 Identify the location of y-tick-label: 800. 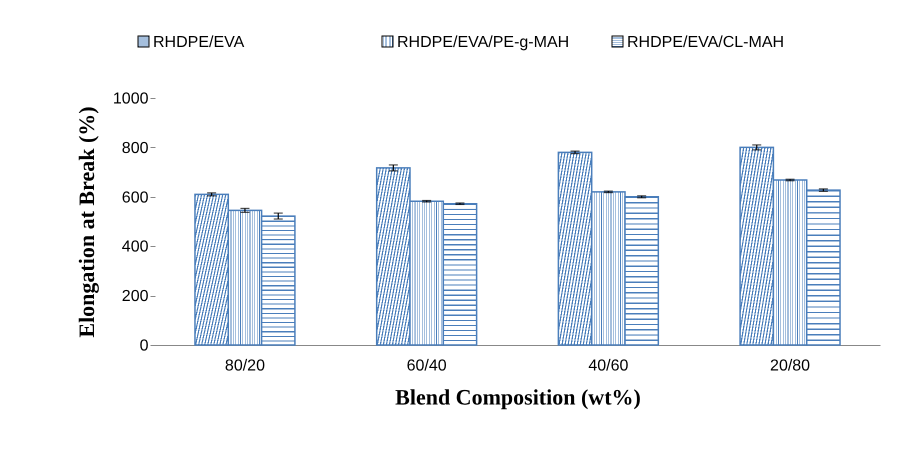
(135, 148).